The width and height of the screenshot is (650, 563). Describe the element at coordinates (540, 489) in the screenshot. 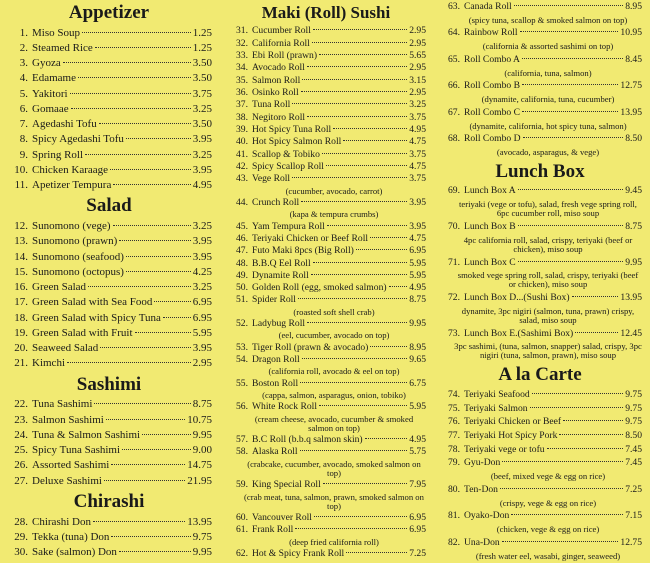

I see `menu-item: 80. Ten-Don 7.25` at that location.